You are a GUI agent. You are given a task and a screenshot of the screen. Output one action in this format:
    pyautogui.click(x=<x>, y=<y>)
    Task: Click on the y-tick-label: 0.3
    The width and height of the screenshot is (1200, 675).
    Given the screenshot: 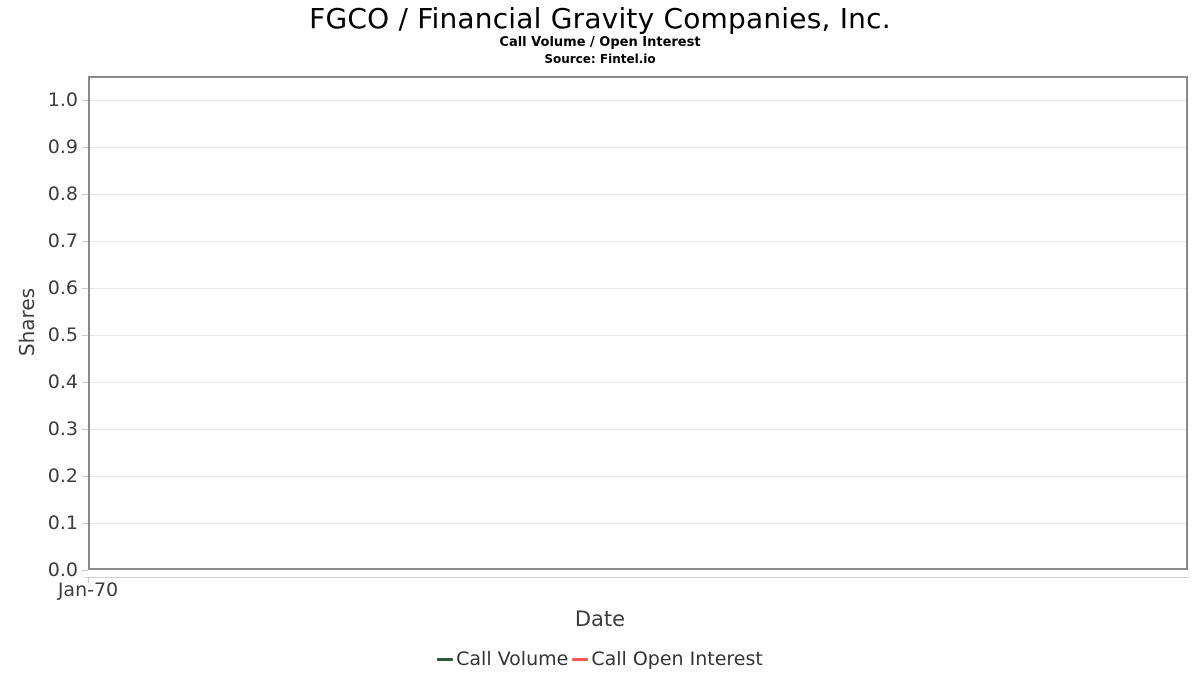 What is the action you would take?
    pyautogui.click(x=62, y=429)
    